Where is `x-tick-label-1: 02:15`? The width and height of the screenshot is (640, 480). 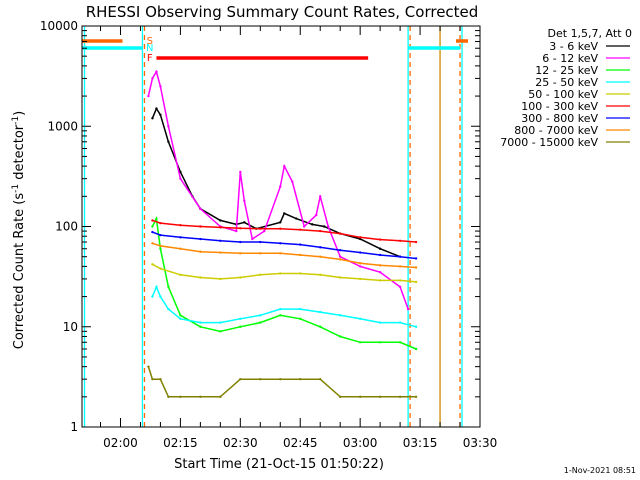
x-tick-label-1: 02:15 is located at coordinates (180, 443).